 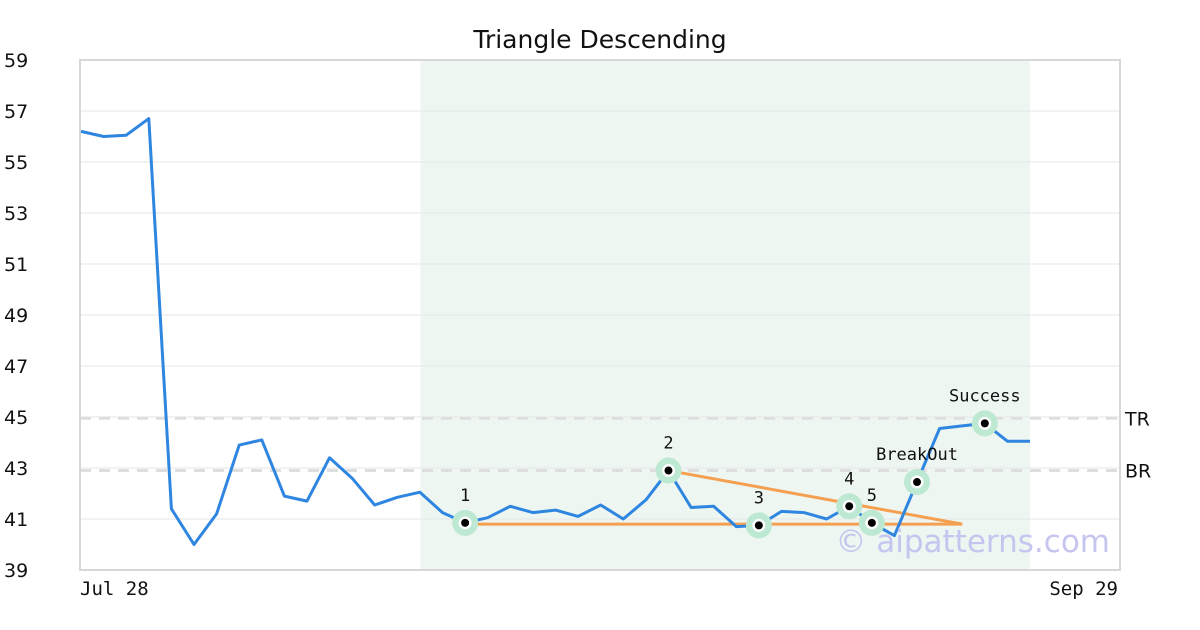 I want to click on y-tick-label: 49, so click(x=16, y=316).